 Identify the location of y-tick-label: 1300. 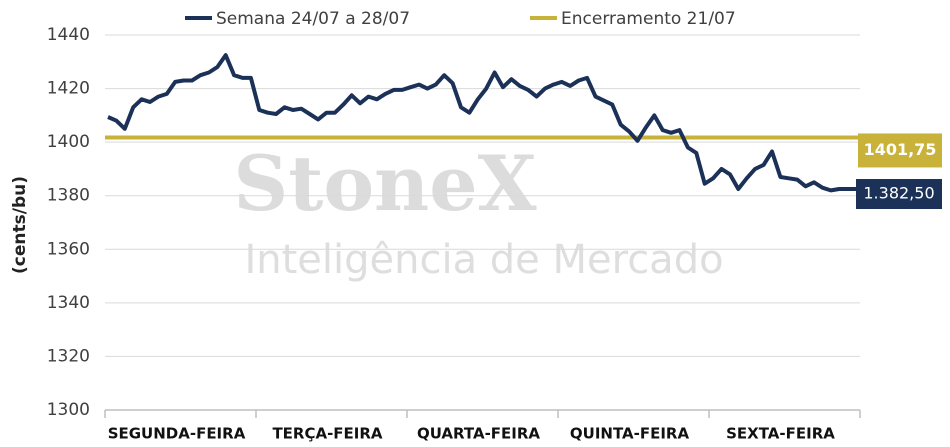
(68, 410).